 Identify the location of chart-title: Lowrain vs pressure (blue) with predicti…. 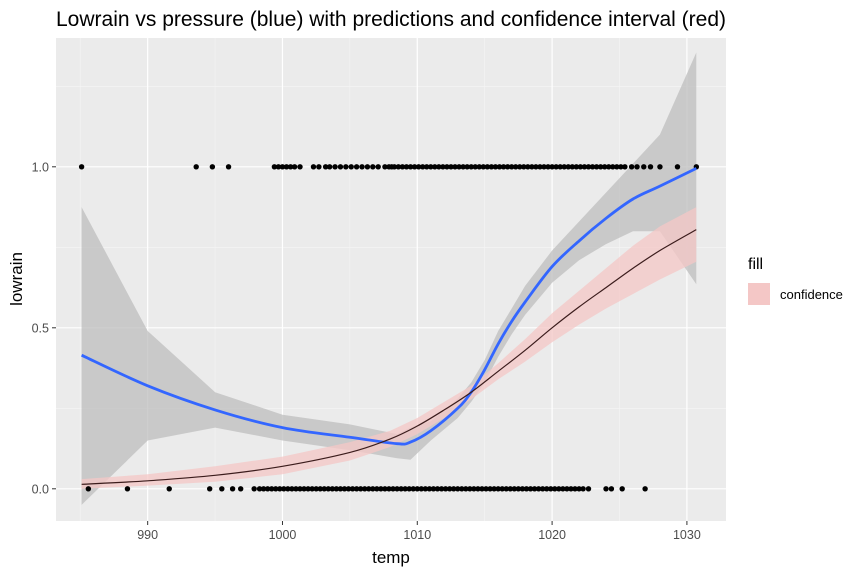
(391, 19).